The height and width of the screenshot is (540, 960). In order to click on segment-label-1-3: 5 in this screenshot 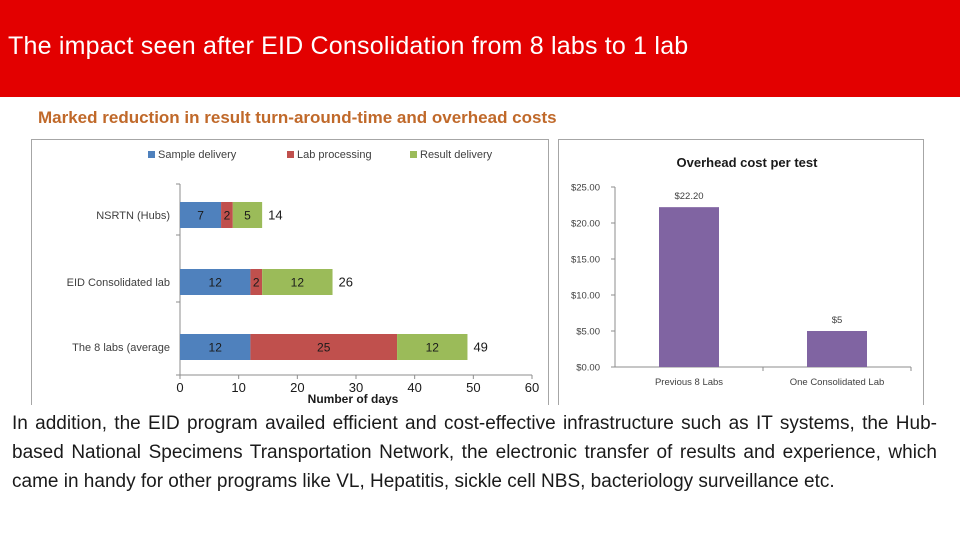, I will do `click(247, 216)`.